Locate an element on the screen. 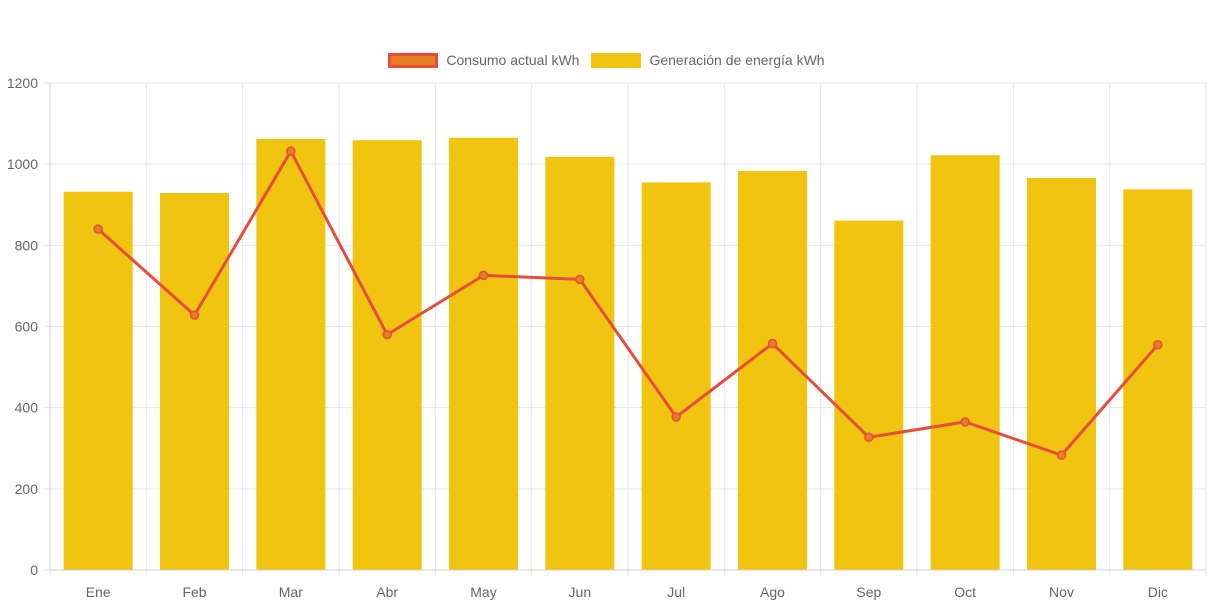 Image resolution: width=1213 pixels, height=606 pixels. bar-oct is located at coordinates (965, 362).